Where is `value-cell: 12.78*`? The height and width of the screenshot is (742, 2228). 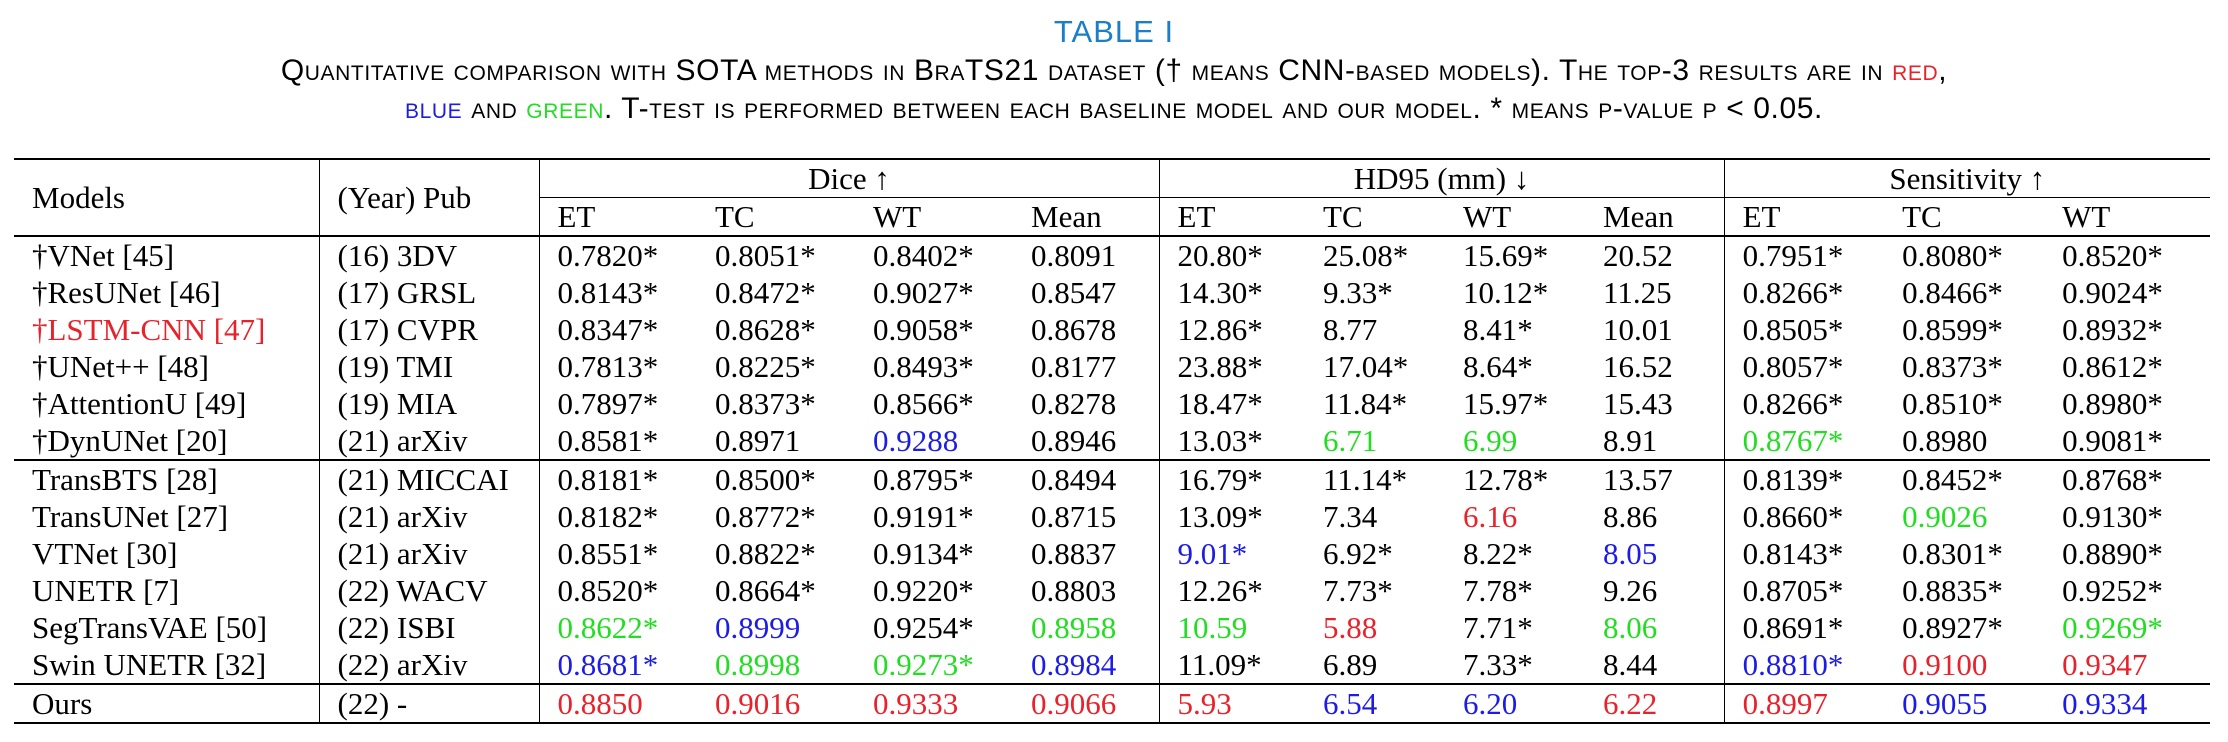
value-cell: 12.78* is located at coordinates (1515, 478).